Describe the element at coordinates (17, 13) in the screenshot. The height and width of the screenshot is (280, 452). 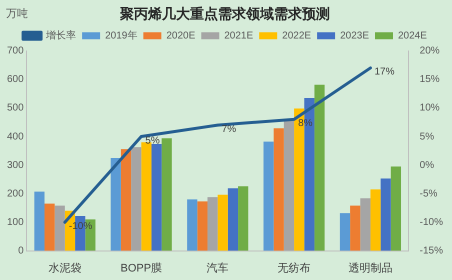
I see `y-axis-title: 万吨` at that location.